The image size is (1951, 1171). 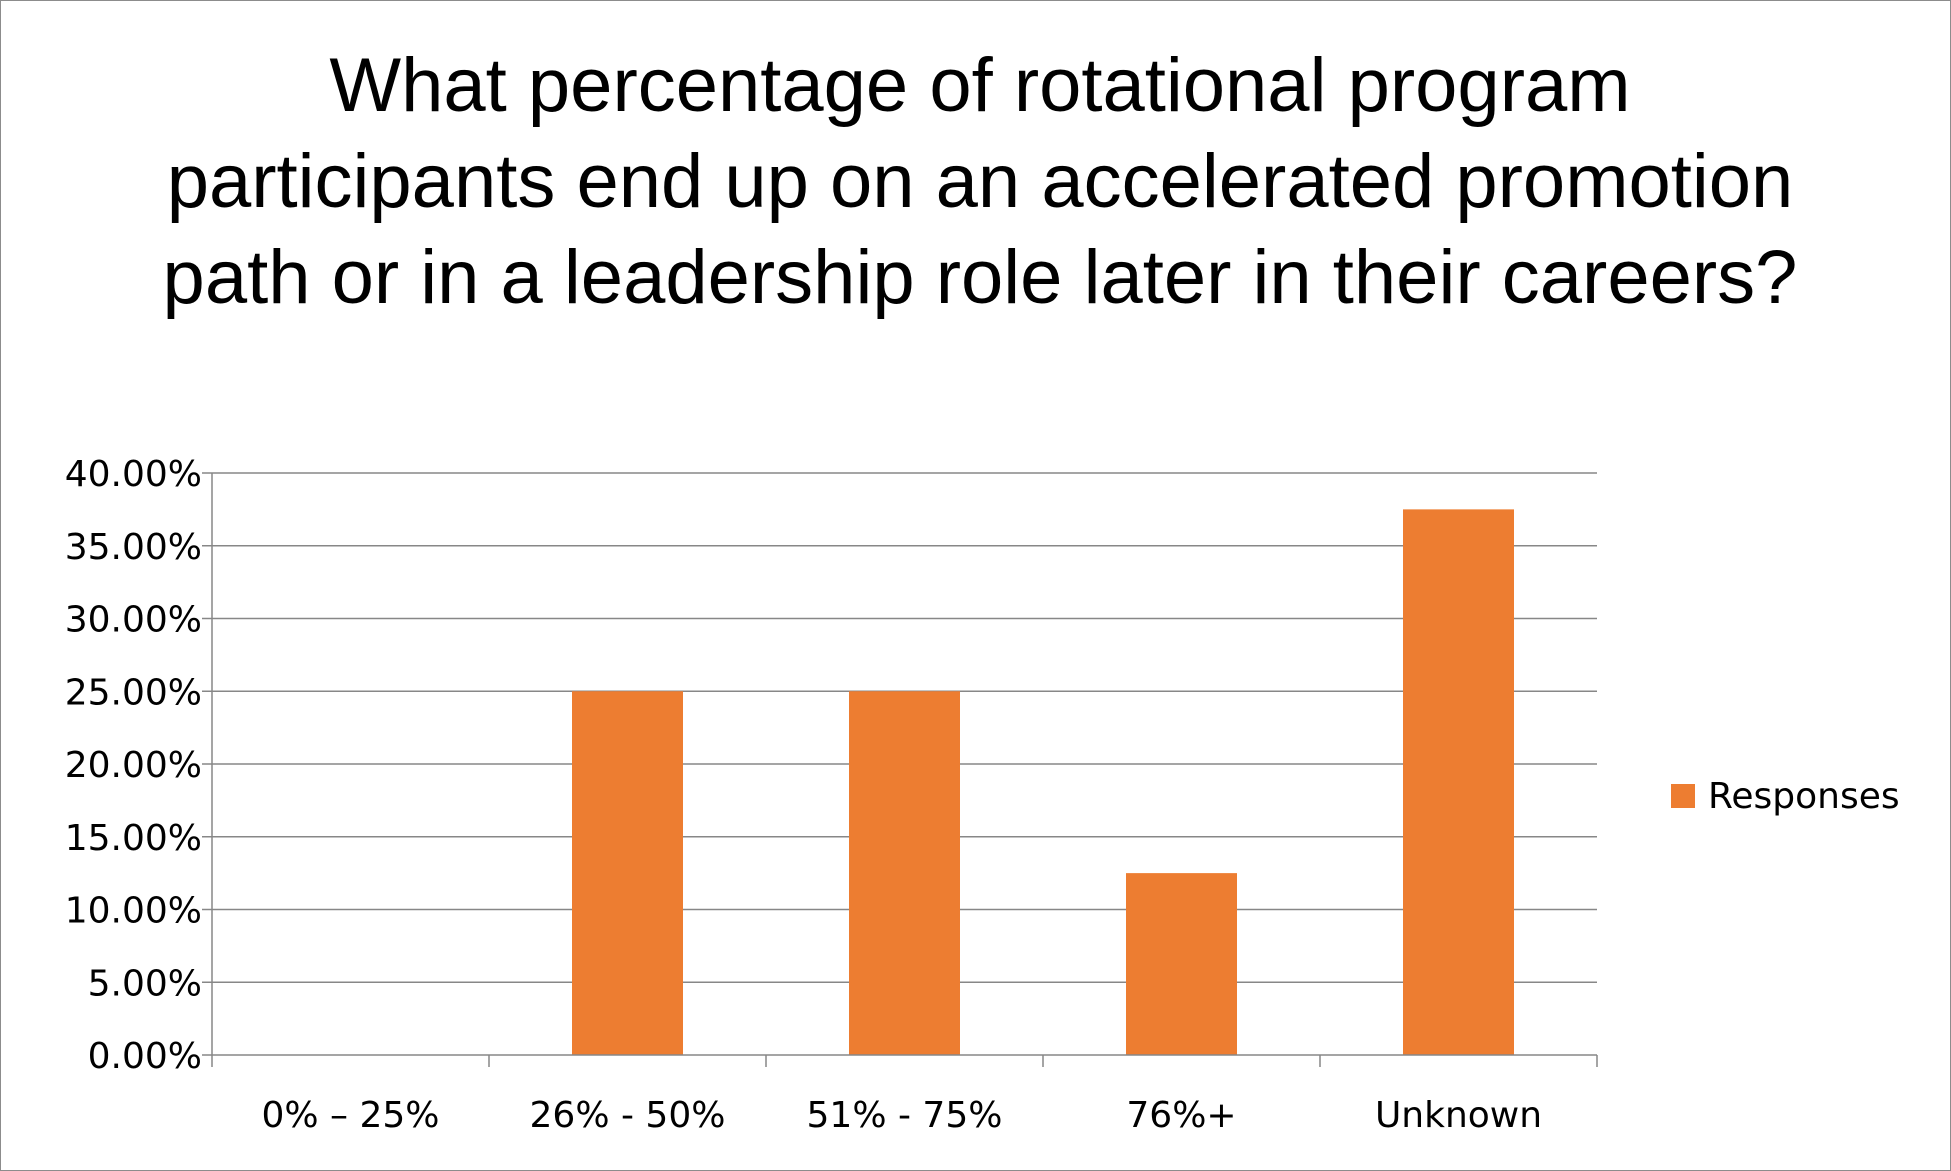 I want to click on y-tick-label: 40.00%, so click(x=133, y=474).